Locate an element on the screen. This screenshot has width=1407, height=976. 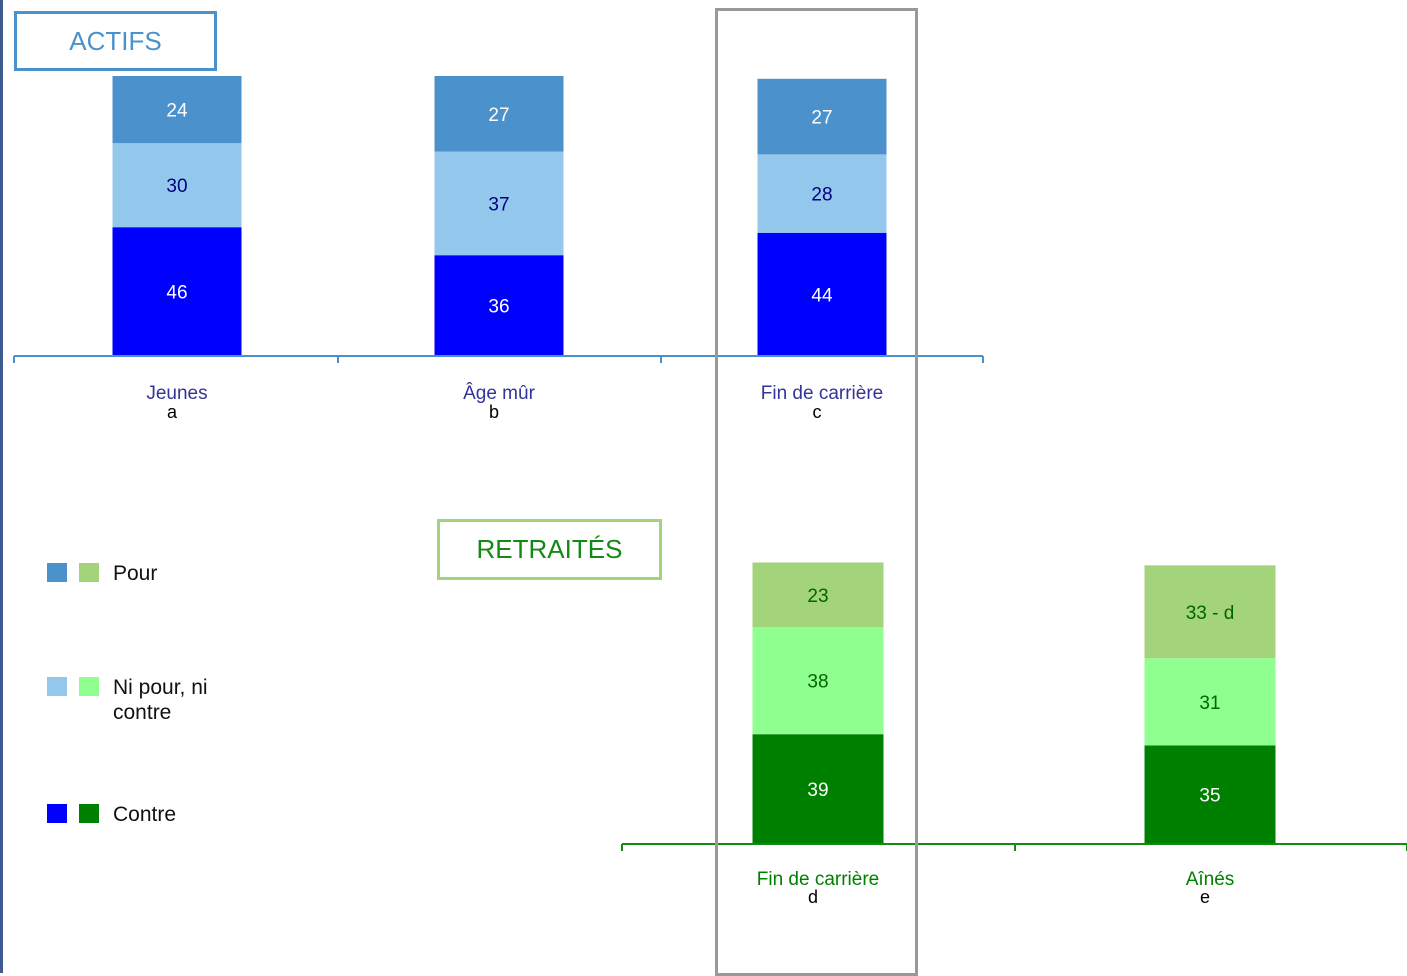
legend-item-contre: Contre is located at coordinates (145, 814).